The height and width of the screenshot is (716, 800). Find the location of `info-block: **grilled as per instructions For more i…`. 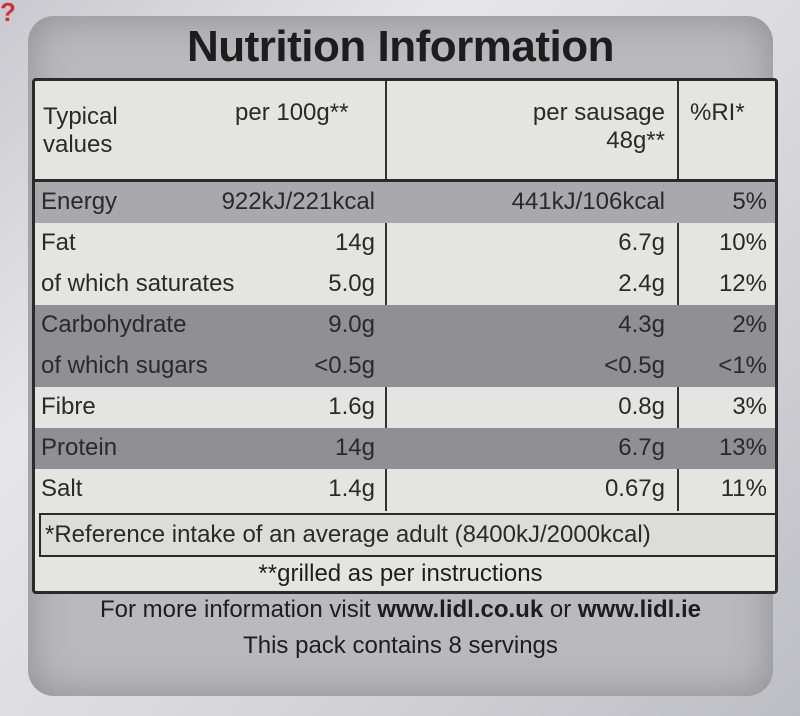

info-block: **grilled as per instructions For more i… is located at coordinates (400, 610).